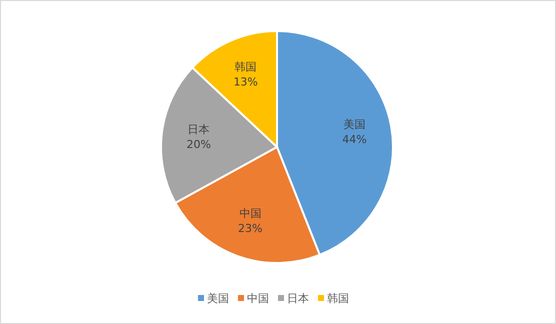 The width and height of the screenshot is (556, 324). I want to click on slice-label: 韩国, so click(245, 67).